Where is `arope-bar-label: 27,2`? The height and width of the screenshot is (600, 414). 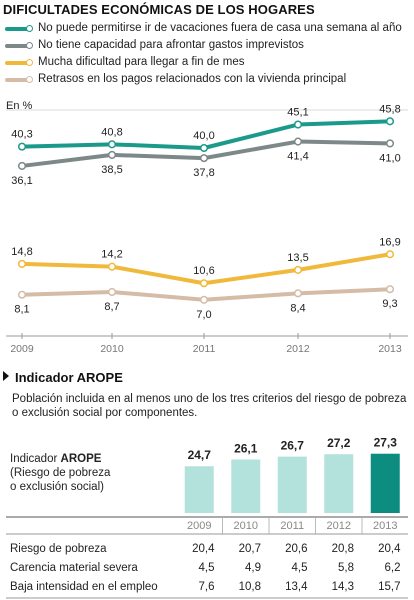
arope-bar-label: 27,2 is located at coordinates (339, 443).